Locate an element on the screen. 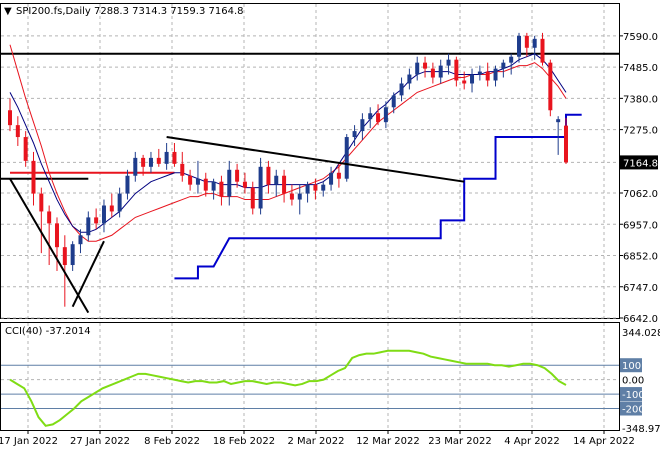 This screenshot has width=660, height=450. cci-level-label: -100 is located at coordinates (633, 395).